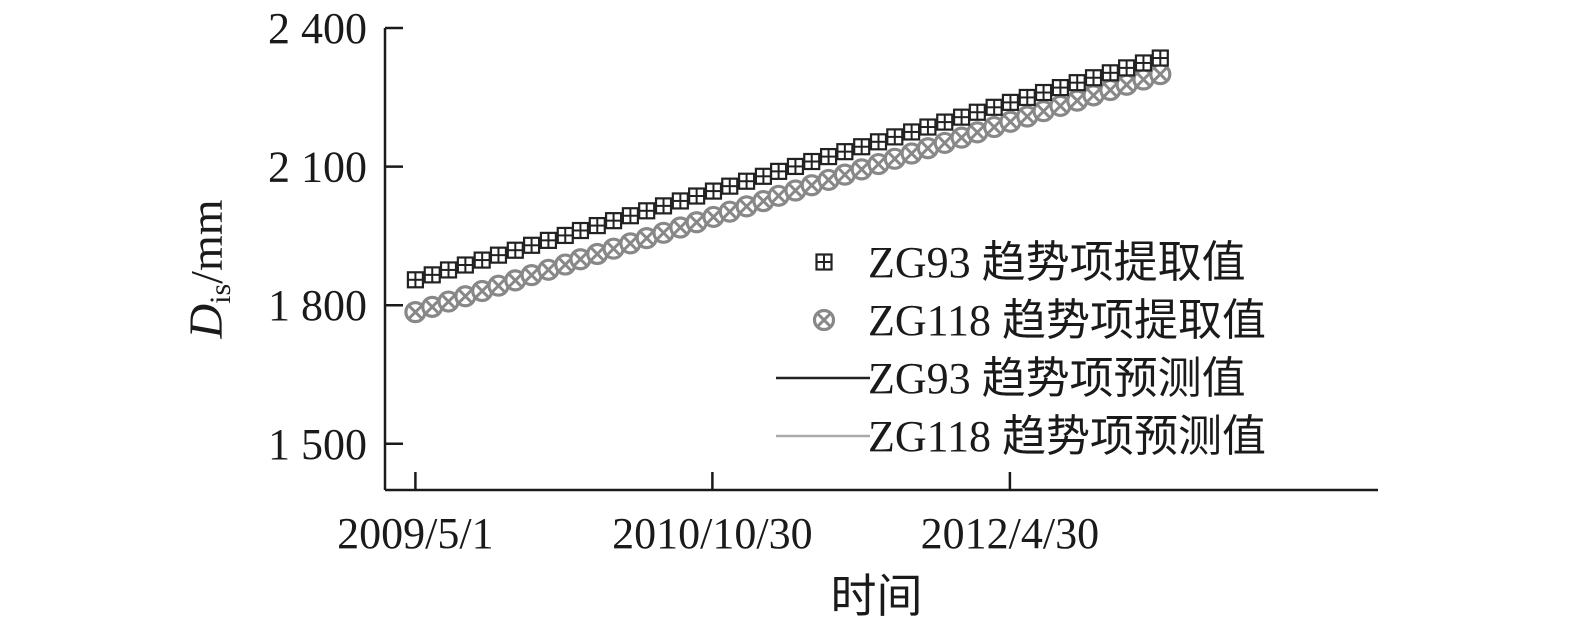  What do you see at coordinates (317, 28) in the screenshot?
I see `y-tick-label: 2 400` at bounding box center [317, 28].